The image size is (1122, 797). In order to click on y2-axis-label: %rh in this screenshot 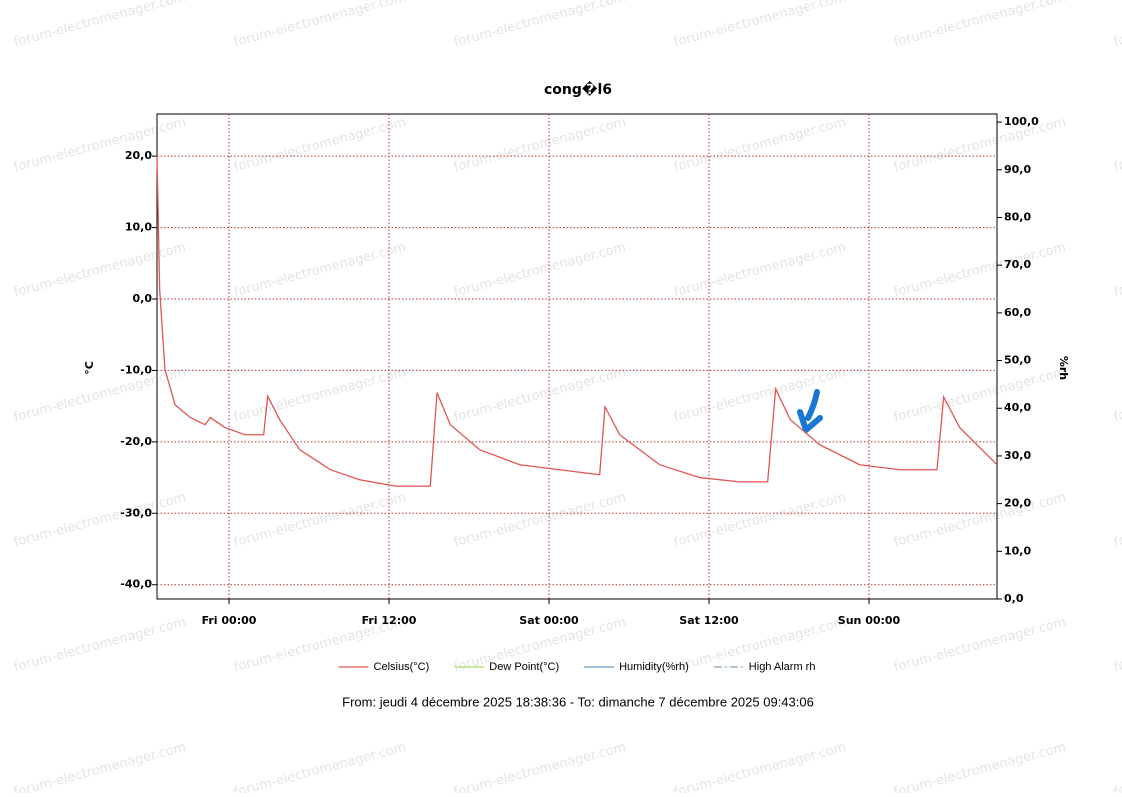, I will do `click(1063, 368)`.